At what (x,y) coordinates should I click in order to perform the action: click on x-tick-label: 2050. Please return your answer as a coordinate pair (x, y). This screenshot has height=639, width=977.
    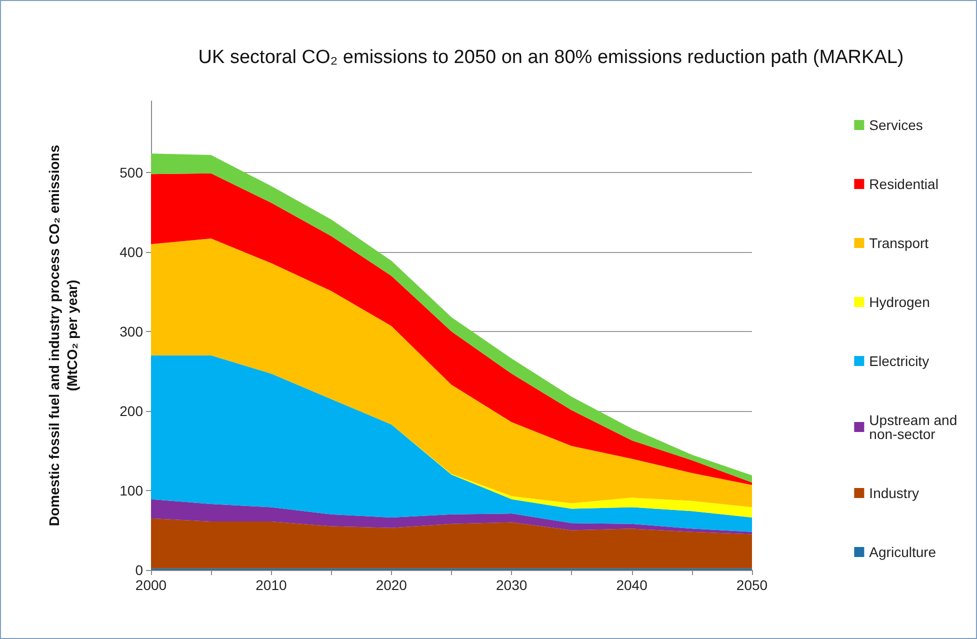
    Looking at the image, I should click on (752, 585).